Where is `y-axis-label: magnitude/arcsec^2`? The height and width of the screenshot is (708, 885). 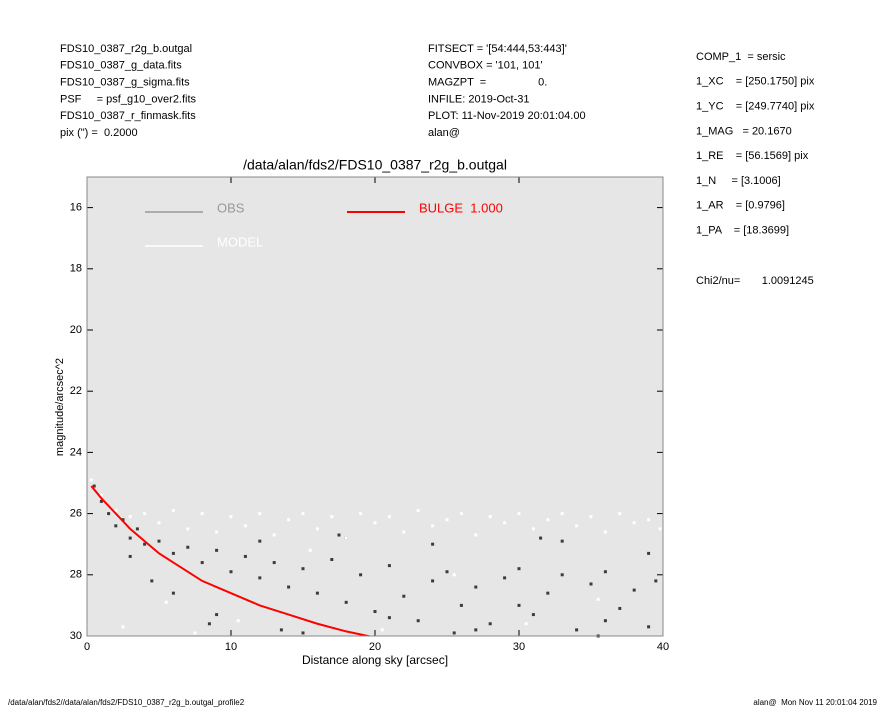
y-axis-label: magnitude/arcsec^2 is located at coordinates (60, 407).